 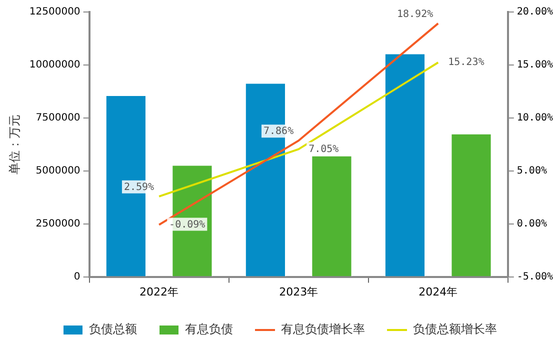 I want to click on y2-tick-label: 5.00%, so click(x=531, y=170).